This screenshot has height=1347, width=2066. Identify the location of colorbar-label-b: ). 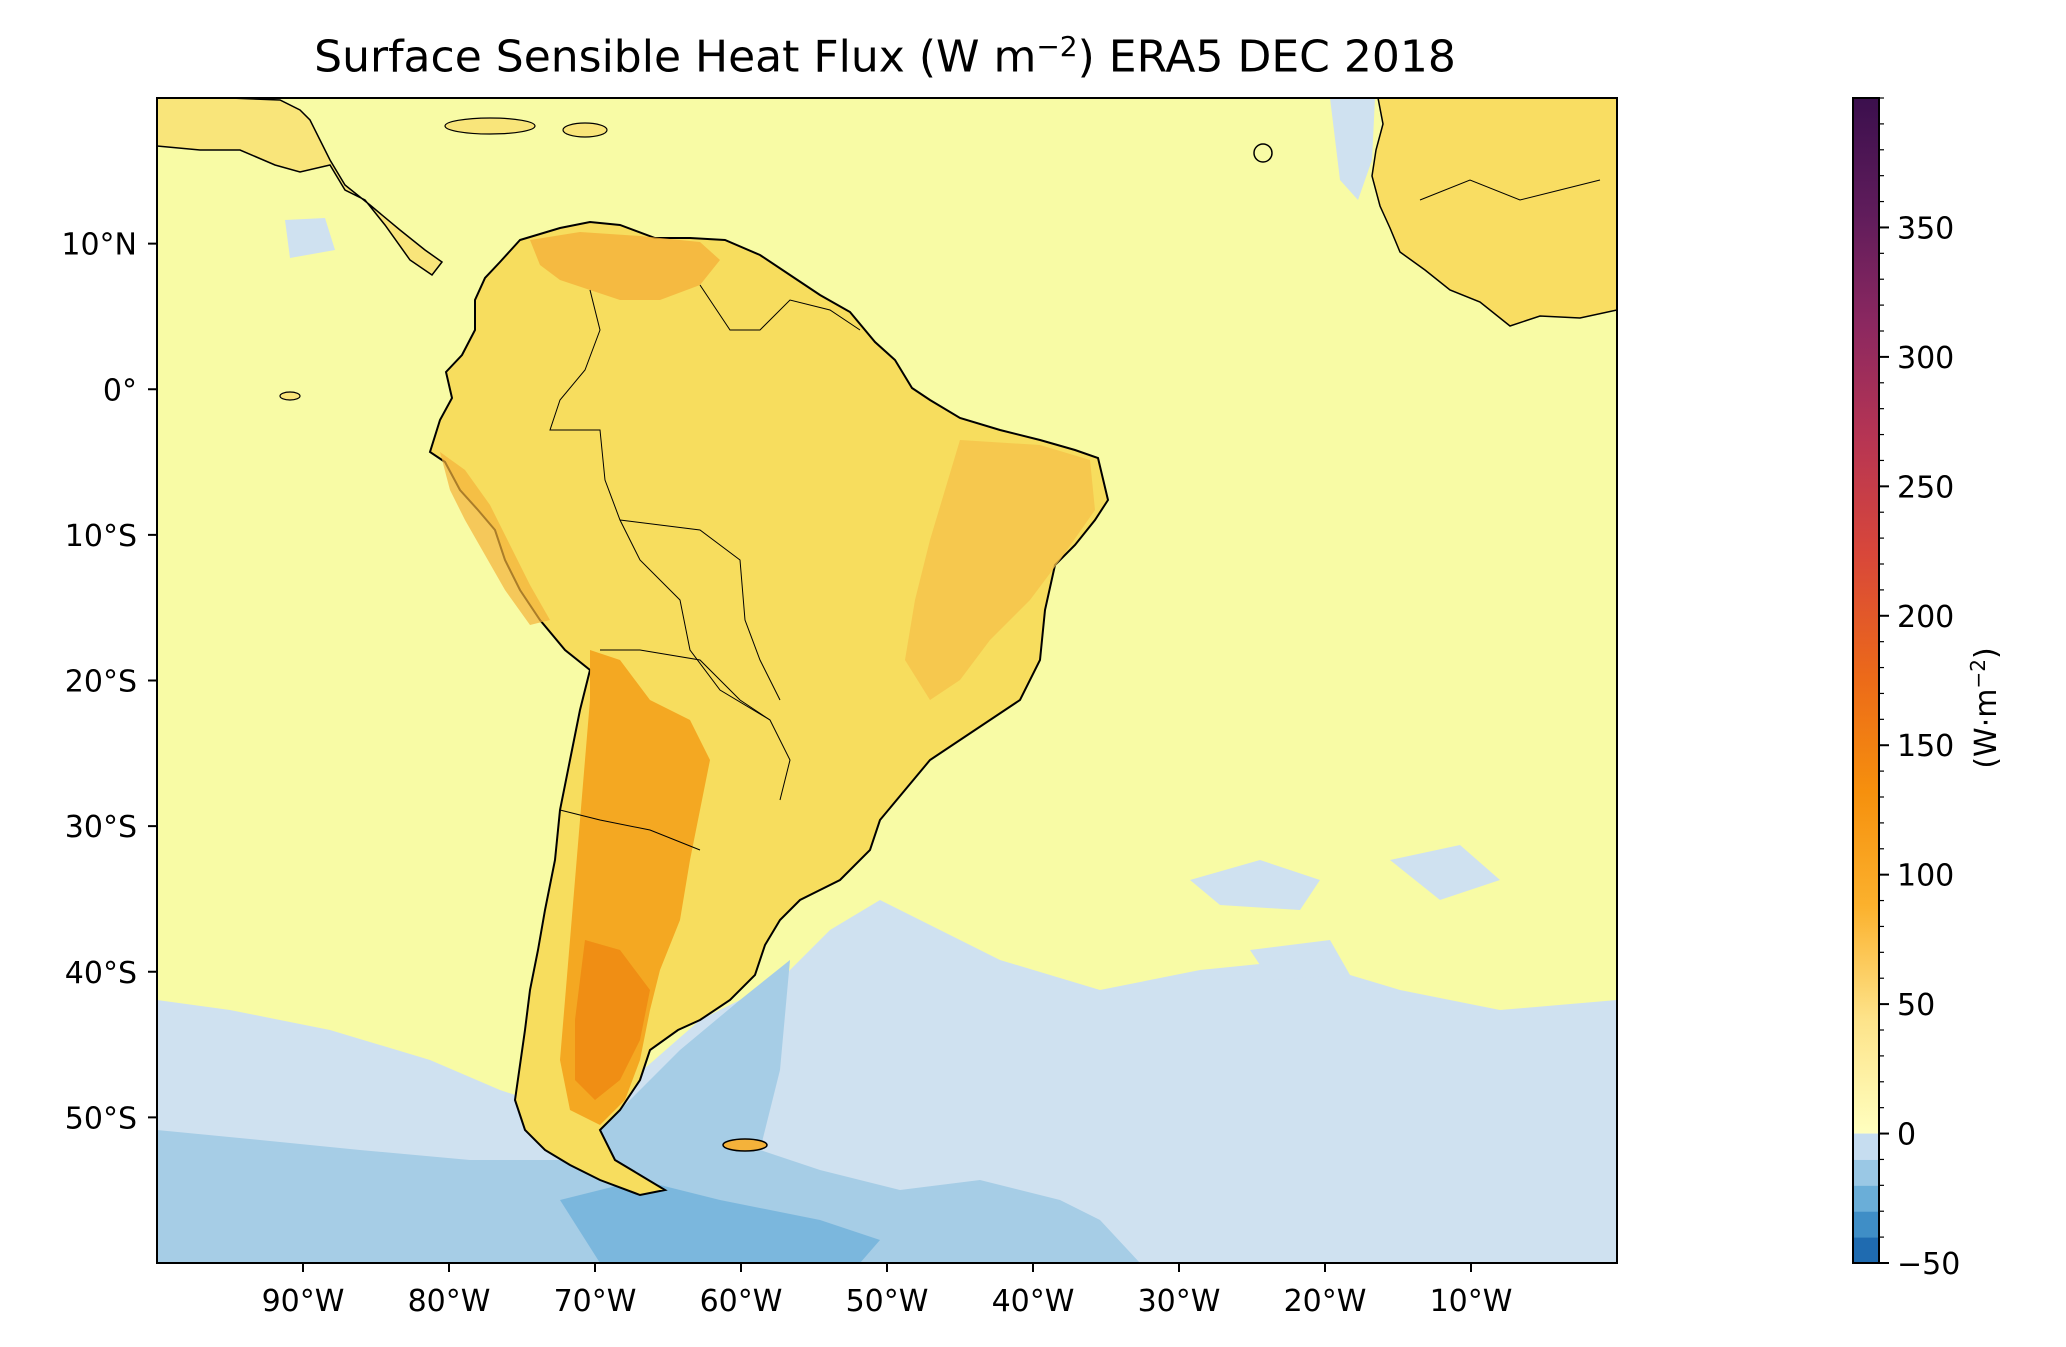
(1986, 653).